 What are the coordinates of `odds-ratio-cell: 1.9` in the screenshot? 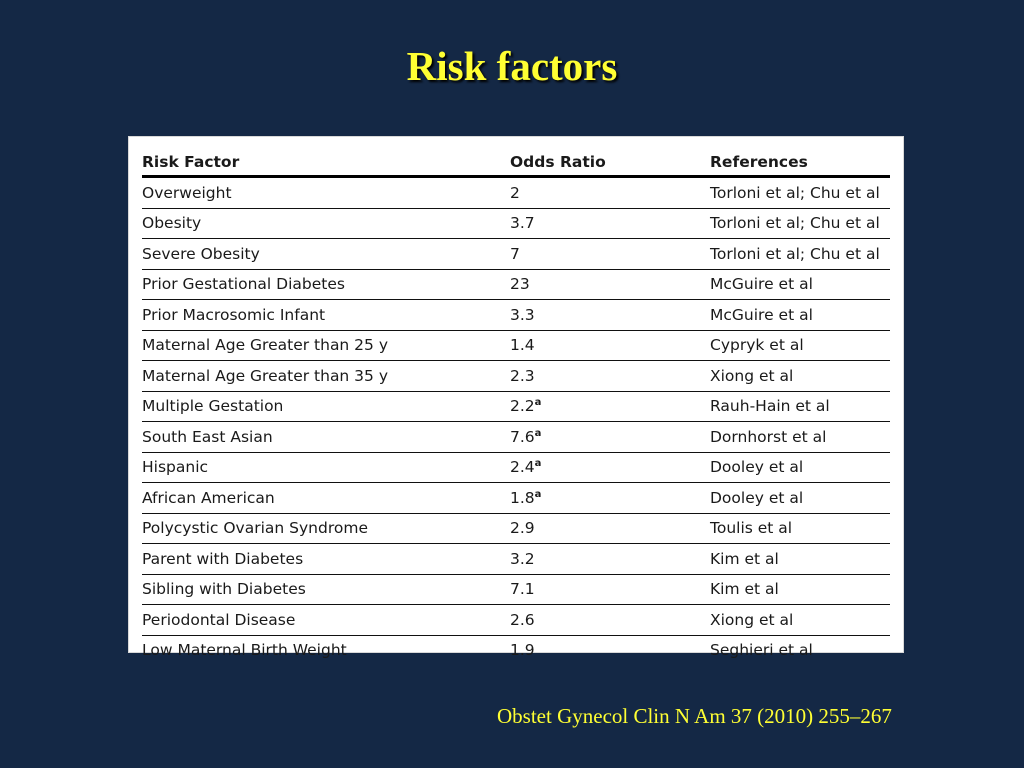 It's located at (610, 650).